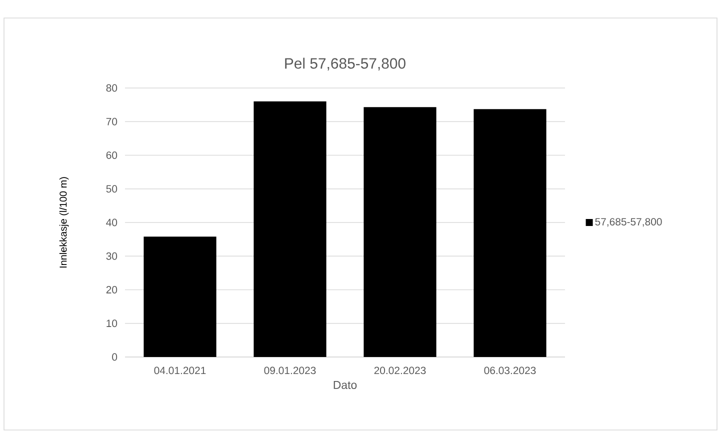  Describe the element at coordinates (112, 155) in the screenshot. I see `y-tick-label: 60` at that location.